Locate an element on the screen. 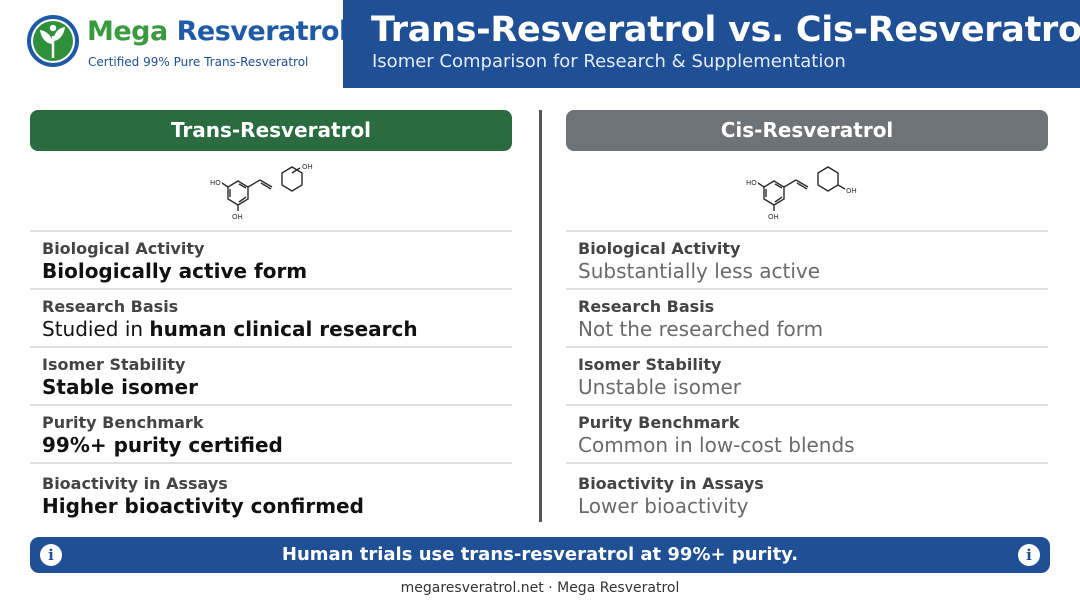 This screenshot has height=603, width=1080. row-value-bold: Stable isomer is located at coordinates (120, 387).